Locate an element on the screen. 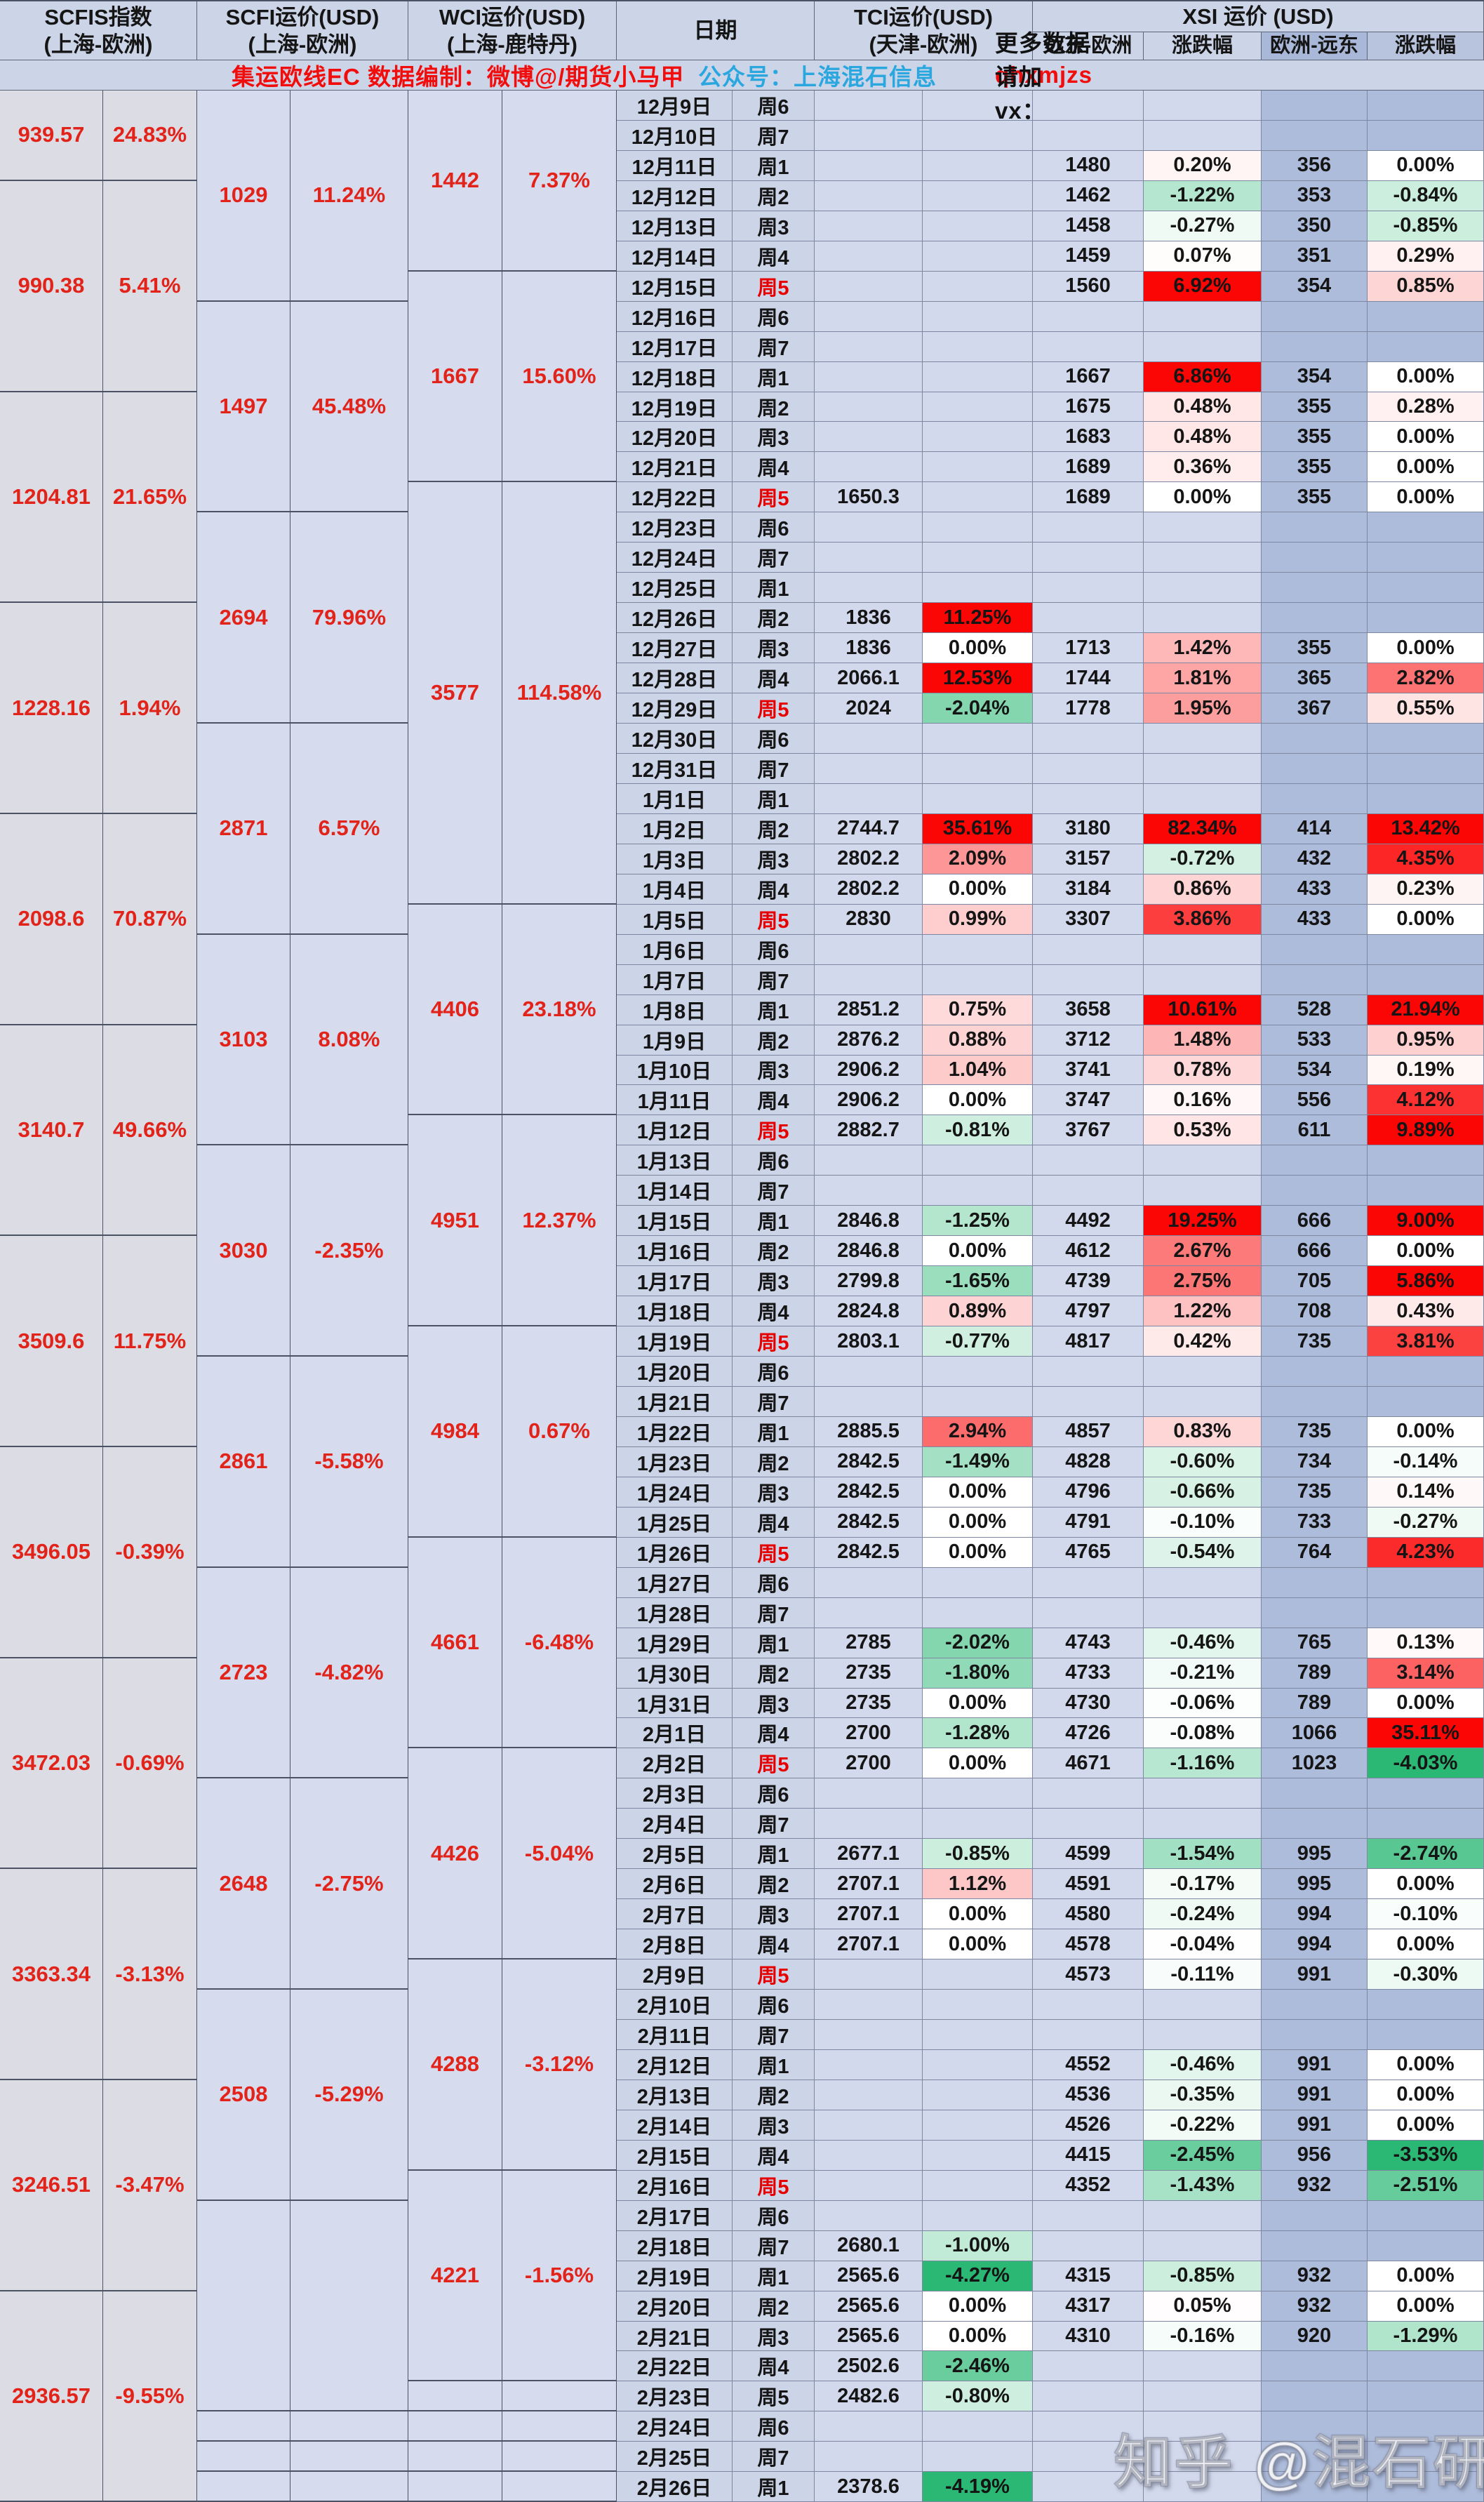 The width and height of the screenshot is (1484, 2502). tci-pct: -1.65% is located at coordinates (978, 1281).